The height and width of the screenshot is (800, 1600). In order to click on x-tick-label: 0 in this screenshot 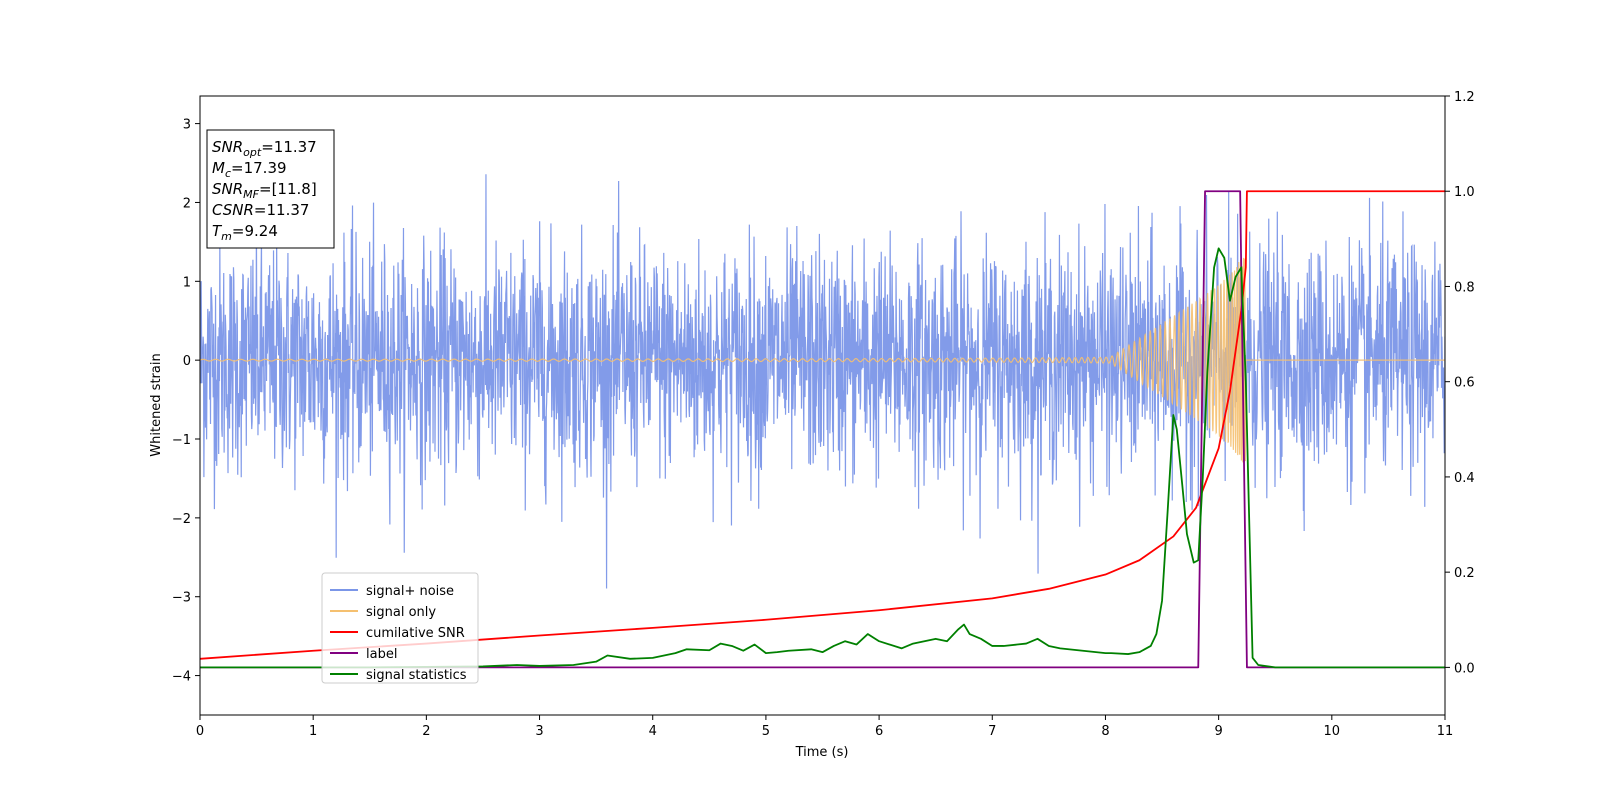, I will do `click(200, 731)`.